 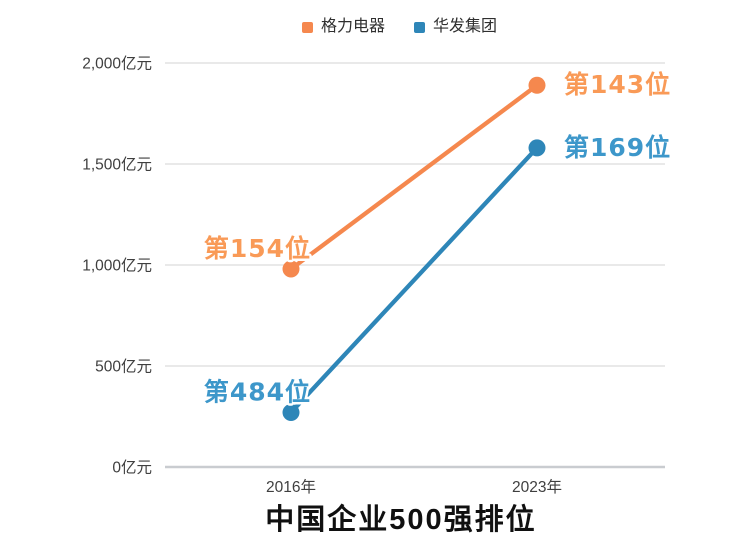 I want to click on data-point-label: 第169位, so click(x=617, y=147).